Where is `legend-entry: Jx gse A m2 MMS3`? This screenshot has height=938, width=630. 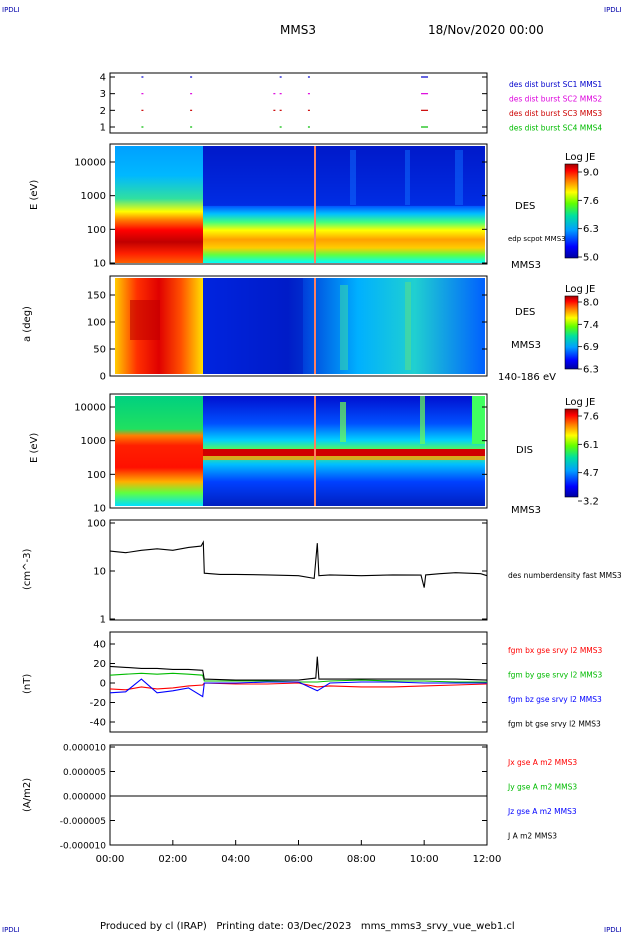 legend-entry: Jx gse A m2 MMS3 is located at coordinates (542, 762).